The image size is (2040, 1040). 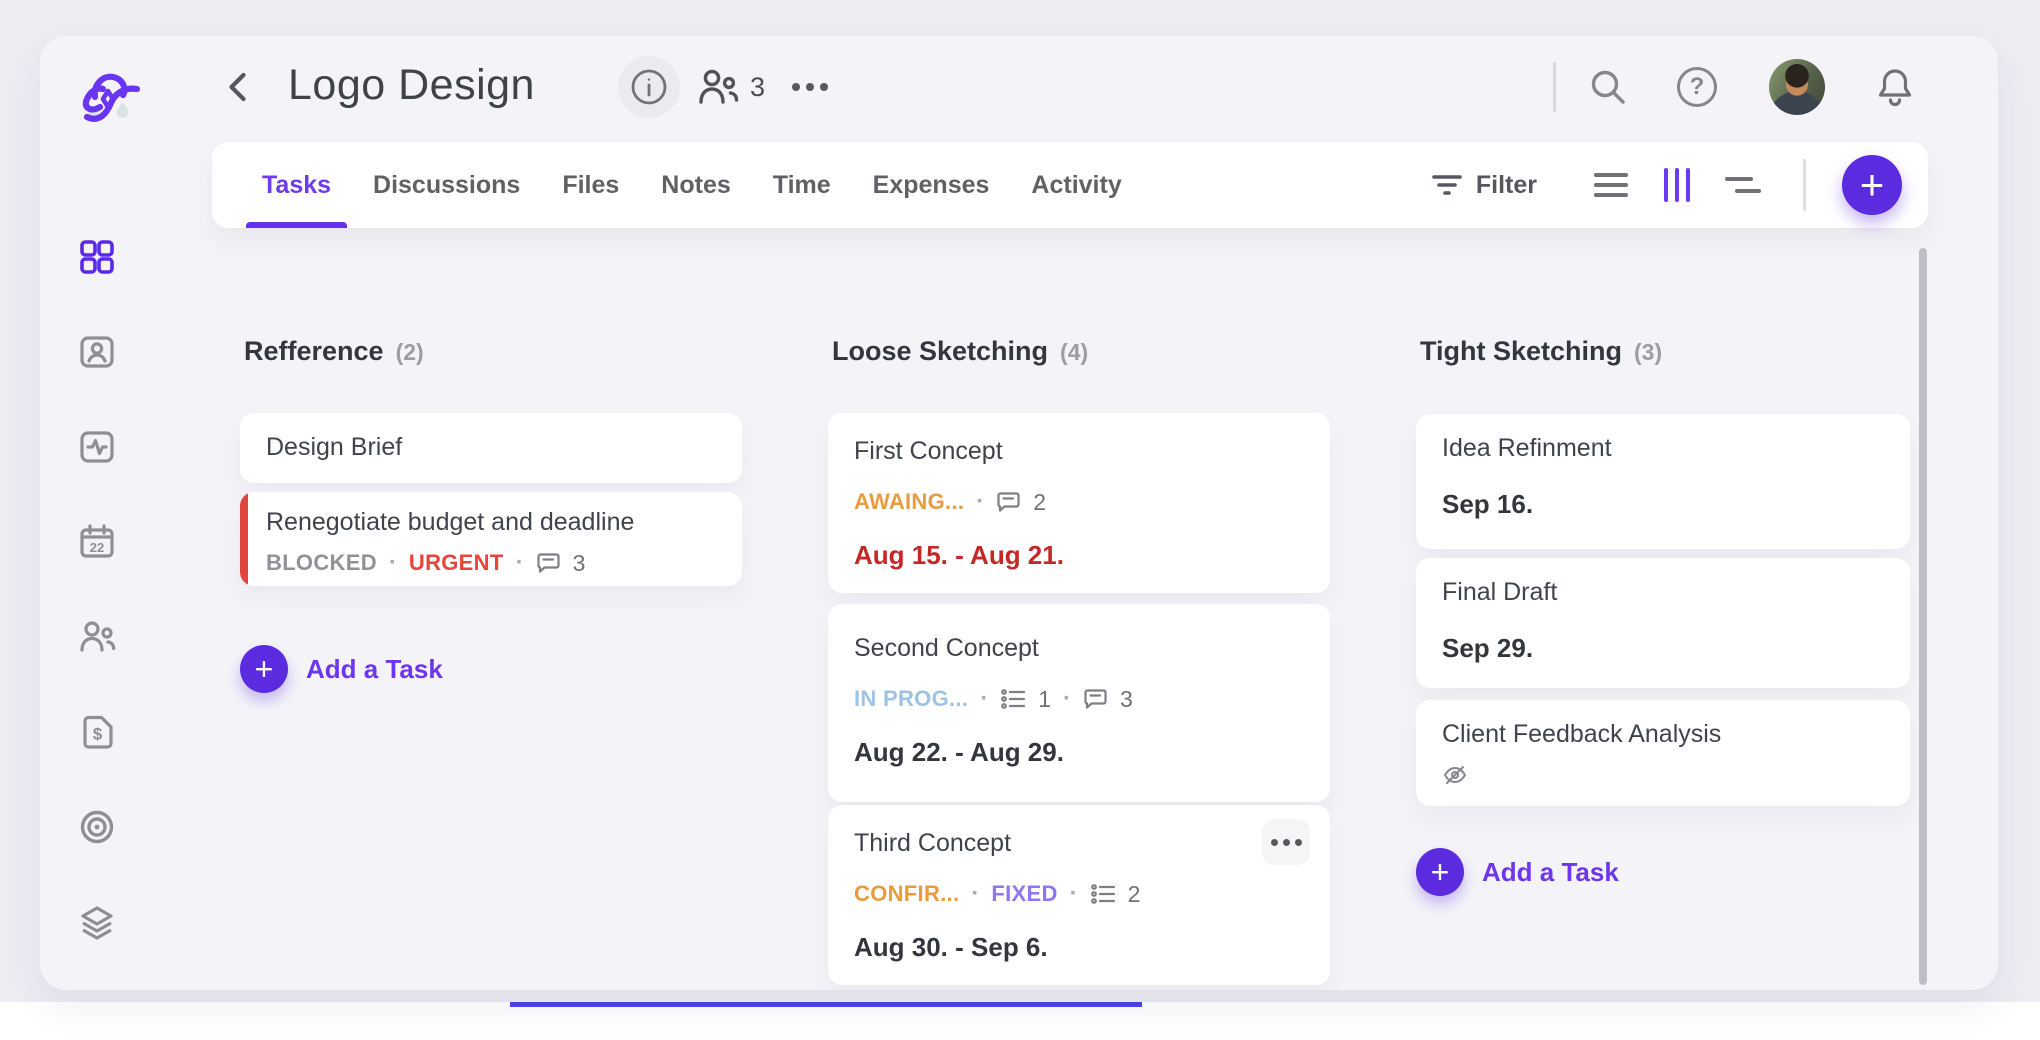 I want to click on due-date: Aug 22. - Aug 29., so click(x=959, y=752).